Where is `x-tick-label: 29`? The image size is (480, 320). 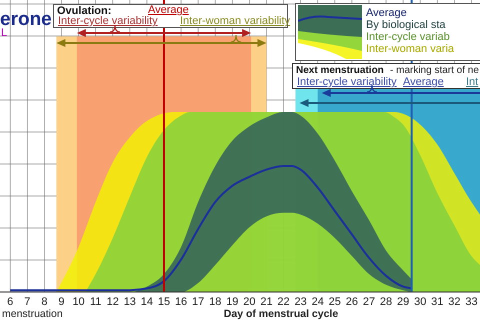 x-tick-label: 29 is located at coordinates (403, 302).